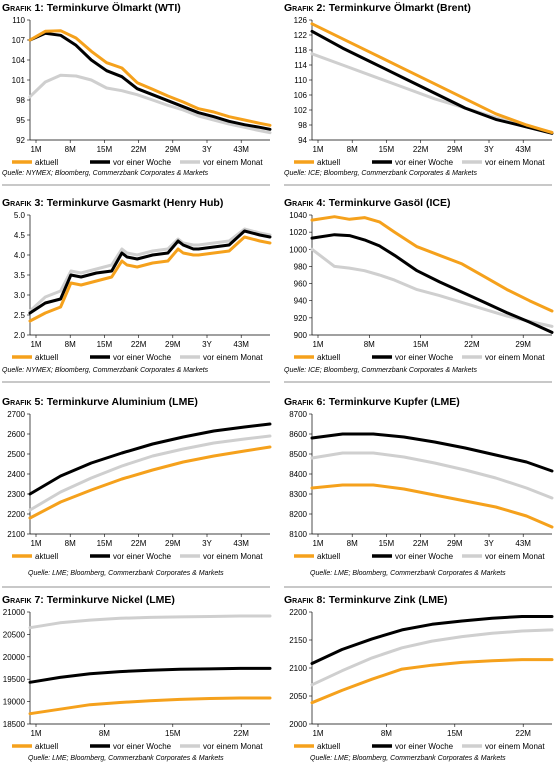 The image size is (558, 765). What do you see at coordinates (23, 402) in the screenshot?
I see `chart-prefix: Grafik 5:` at bounding box center [23, 402].